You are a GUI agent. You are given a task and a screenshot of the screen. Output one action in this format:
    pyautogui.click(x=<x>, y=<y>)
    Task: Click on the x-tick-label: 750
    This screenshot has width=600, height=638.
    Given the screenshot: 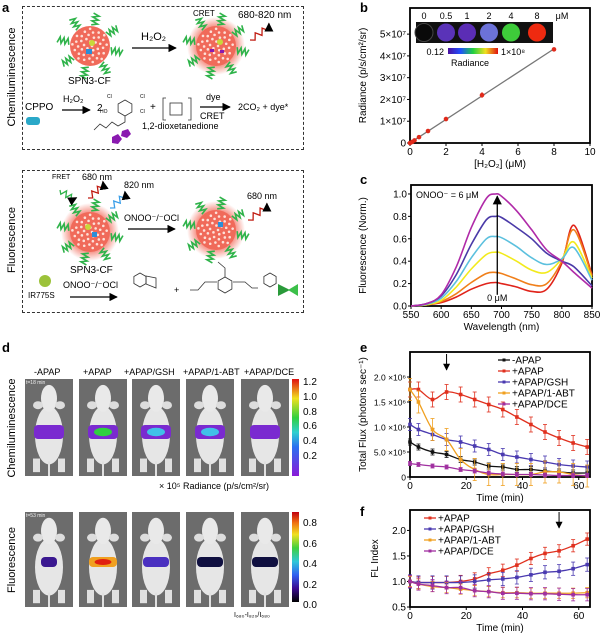 What is the action you would take?
    pyautogui.click(x=531, y=315)
    